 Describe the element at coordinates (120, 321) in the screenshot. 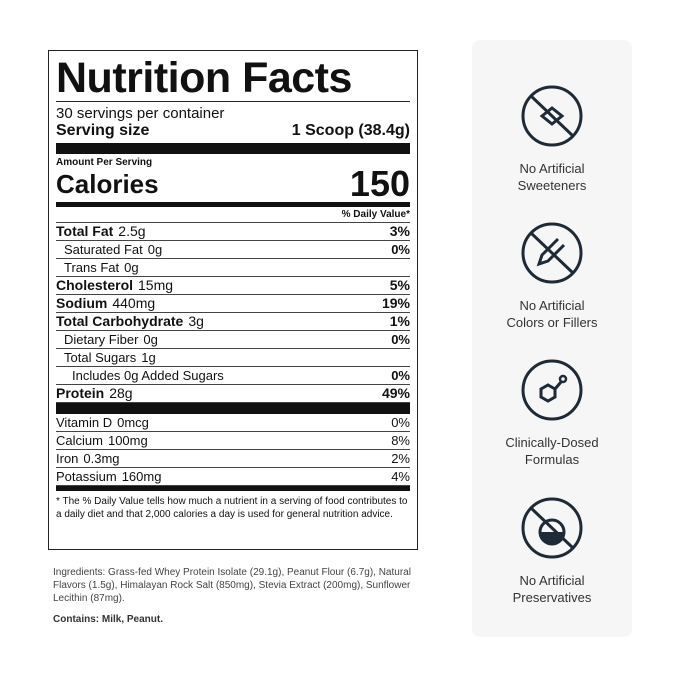

I see `nutrient-name: Total Carbohydrate` at that location.